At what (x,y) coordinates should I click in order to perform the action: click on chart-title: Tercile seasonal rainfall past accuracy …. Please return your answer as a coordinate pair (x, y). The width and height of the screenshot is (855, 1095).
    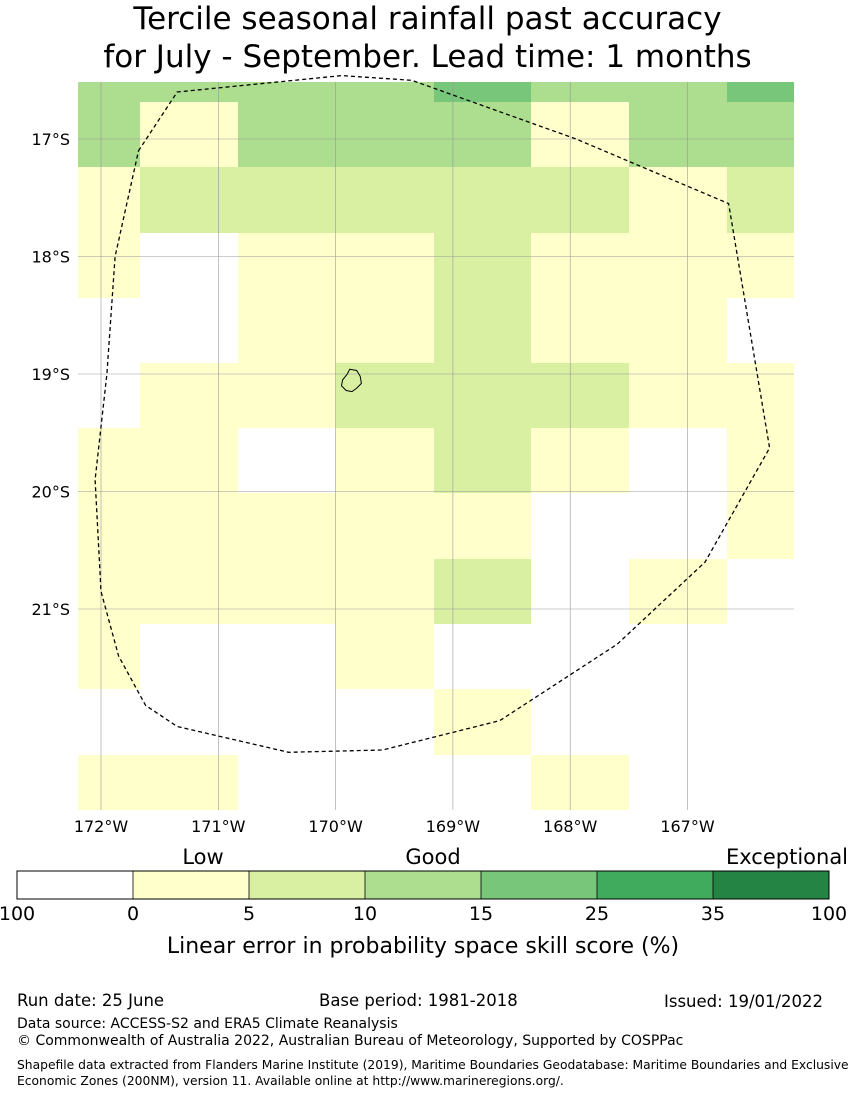
    Looking at the image, I should click on (427, 38).